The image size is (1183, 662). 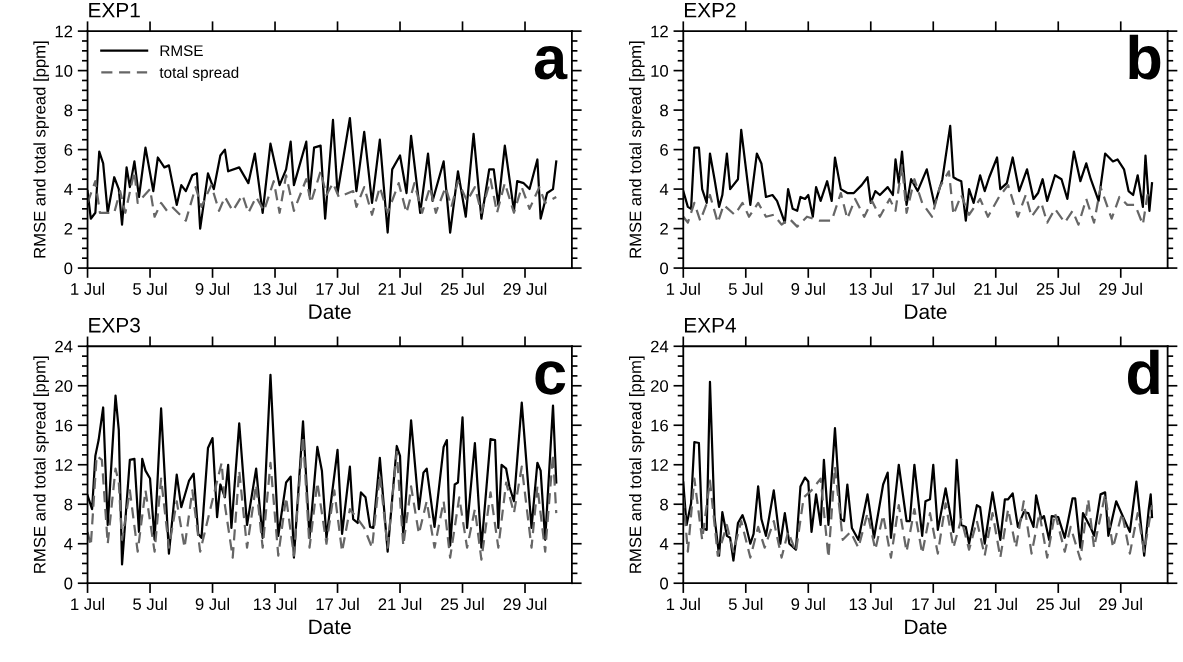 I want to click on chart-title: EXP2, so click(x=710, y=10).